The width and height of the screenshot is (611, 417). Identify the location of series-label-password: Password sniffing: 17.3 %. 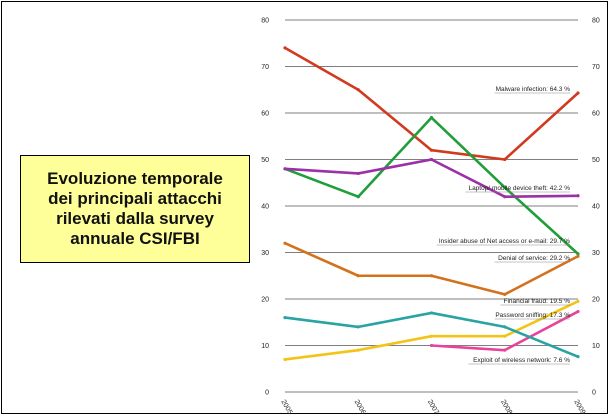
(532, 315).